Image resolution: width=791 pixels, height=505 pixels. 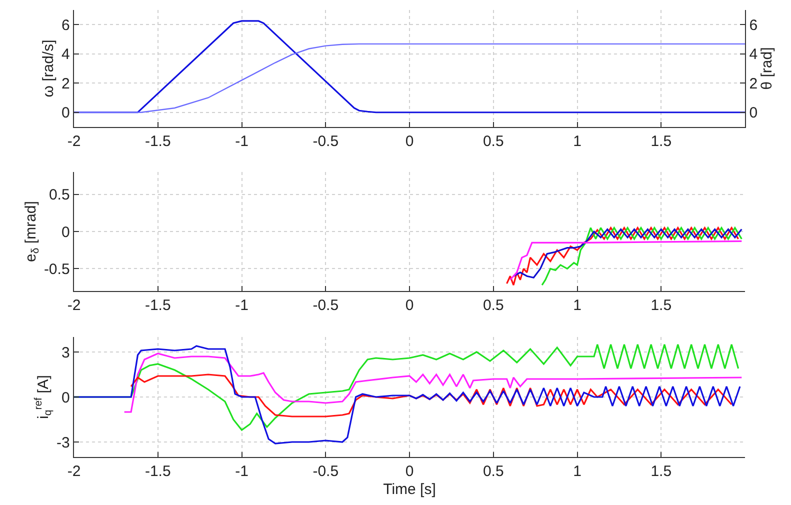 What do you see at coordinates (63, 443) in the screenshot?
I see `y-tick-label: -3` at bounding box center [63, 443].